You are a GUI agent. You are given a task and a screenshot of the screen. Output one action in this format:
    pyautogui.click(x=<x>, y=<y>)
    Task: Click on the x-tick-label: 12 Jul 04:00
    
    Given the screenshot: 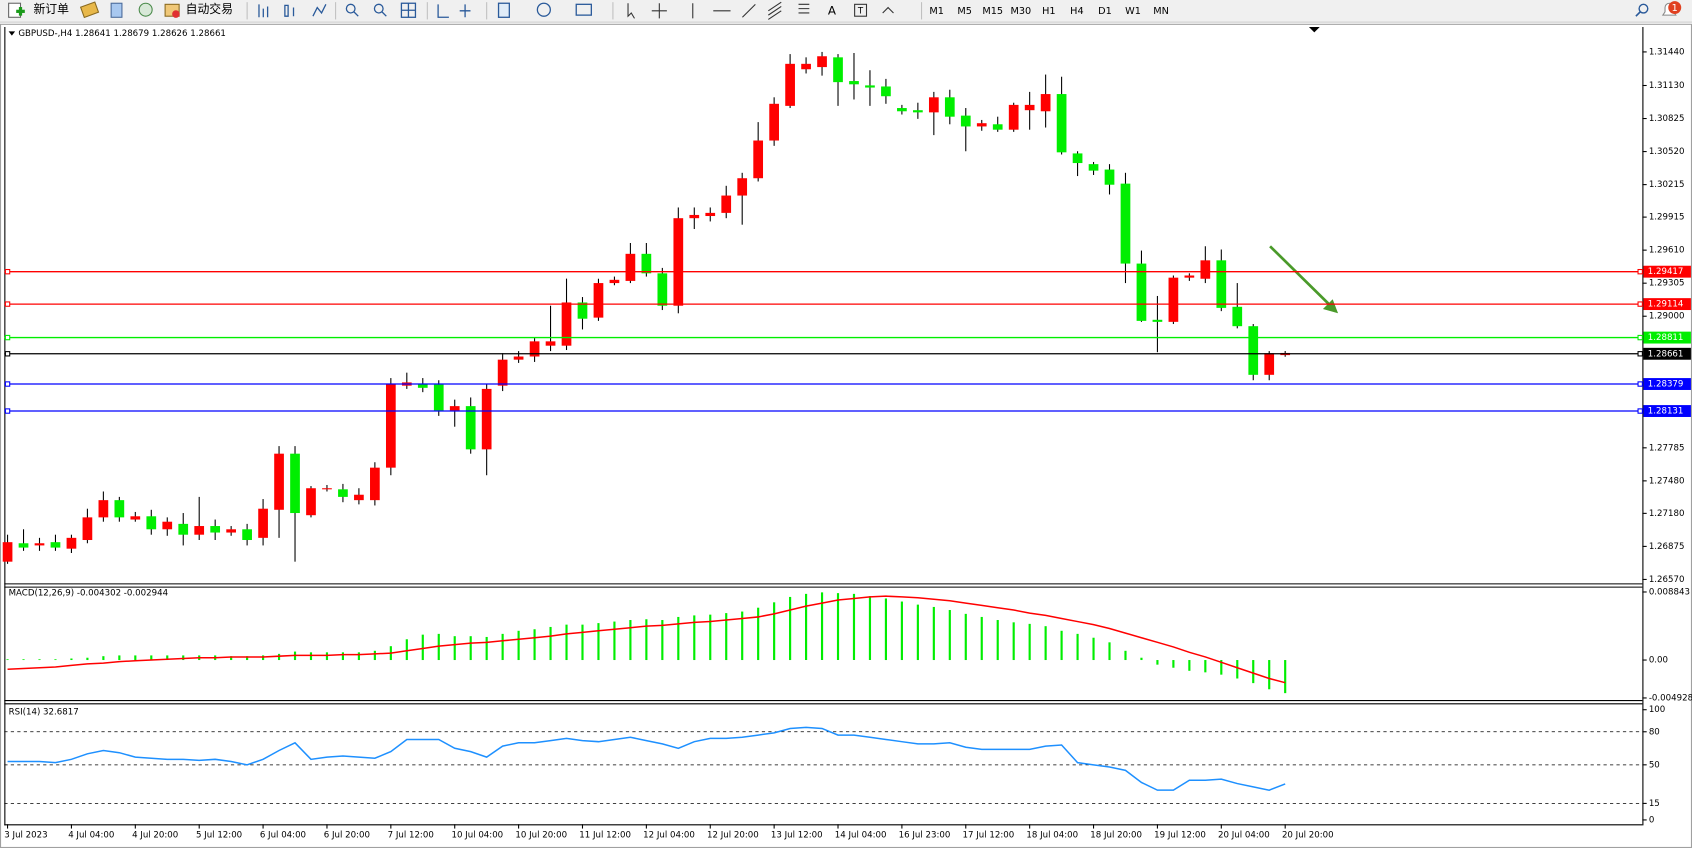 What is the action you would take?
    pyautogui.click(x=669, y=836)
    